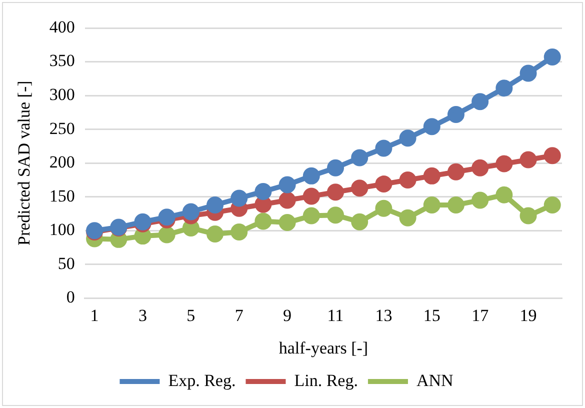 The width and height of the screenshot is (585, 408). What do you see at coordinates (202, 380) in the screenshot?
I see `legend-label: Exp. Reg.` at bounding box center [202, 380].